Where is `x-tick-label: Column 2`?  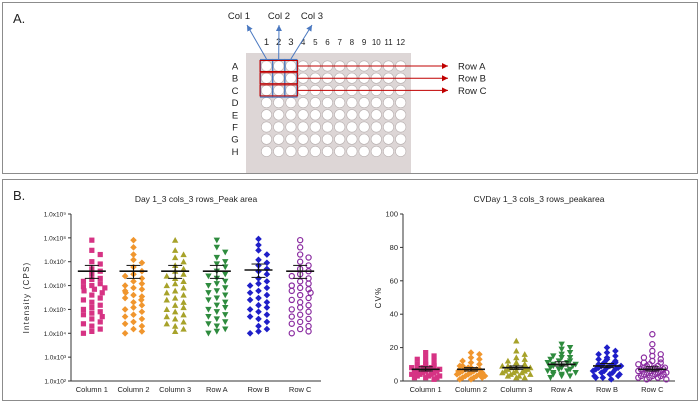 x-tick-label: Column 2 is located at coordinates (471, 389).